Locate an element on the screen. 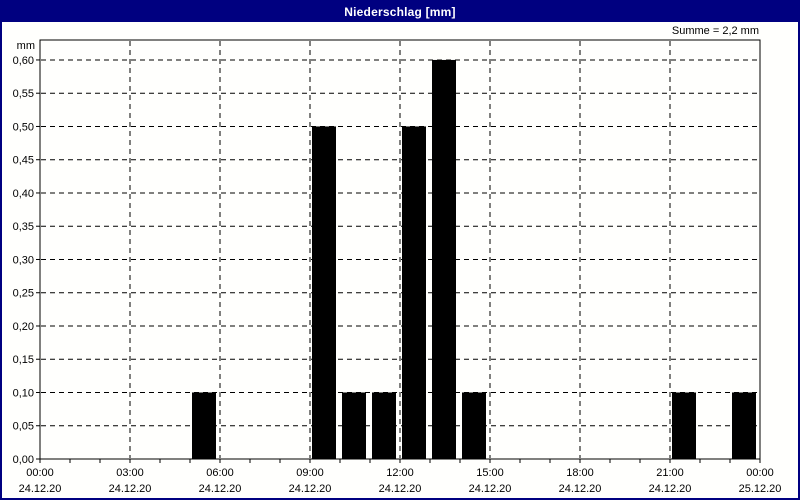 The width and height of the screenshot is (800, 500). x-tick-time-label: 03:00 is located at coordinates (130, 473).